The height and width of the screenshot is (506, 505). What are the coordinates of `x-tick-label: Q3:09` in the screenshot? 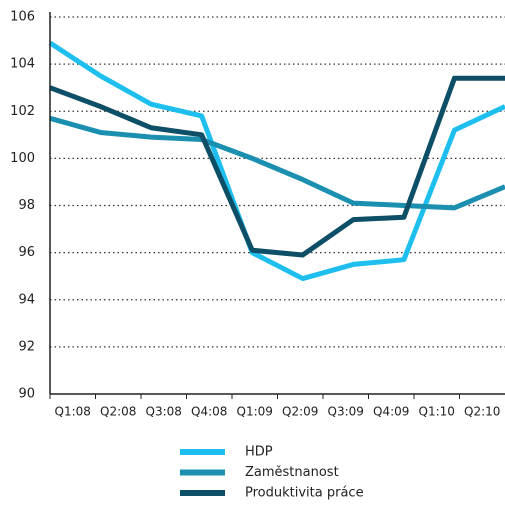 It's located at (346, 412).